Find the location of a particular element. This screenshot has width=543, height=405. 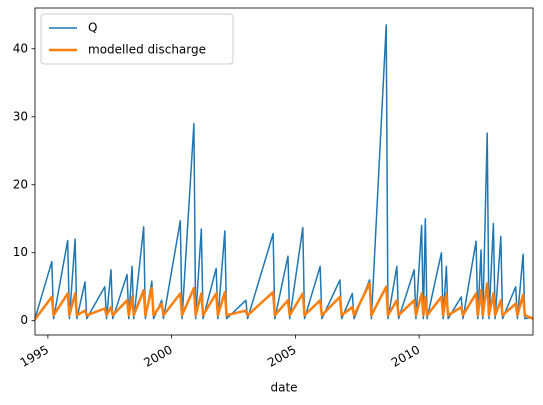

y-tick-label: 0 is located at coordinates (24, 320).